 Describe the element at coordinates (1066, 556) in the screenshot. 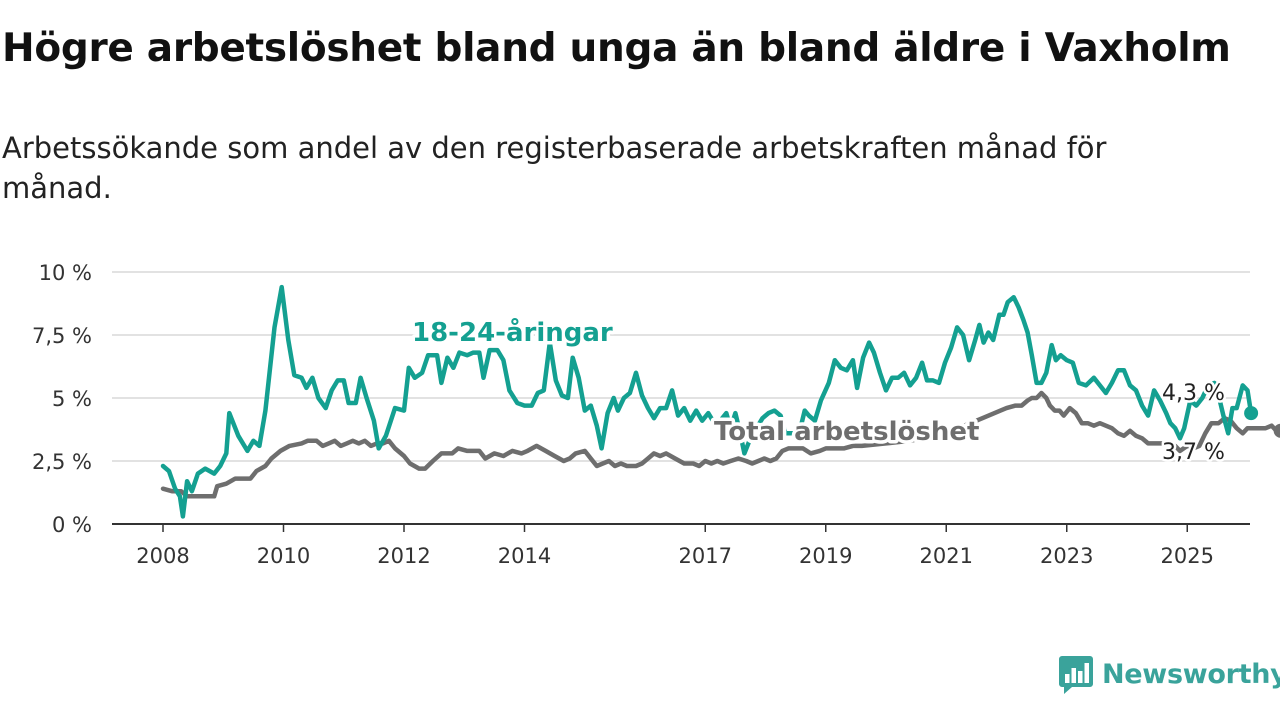

I see `x-tick-label: 2023` at that location.